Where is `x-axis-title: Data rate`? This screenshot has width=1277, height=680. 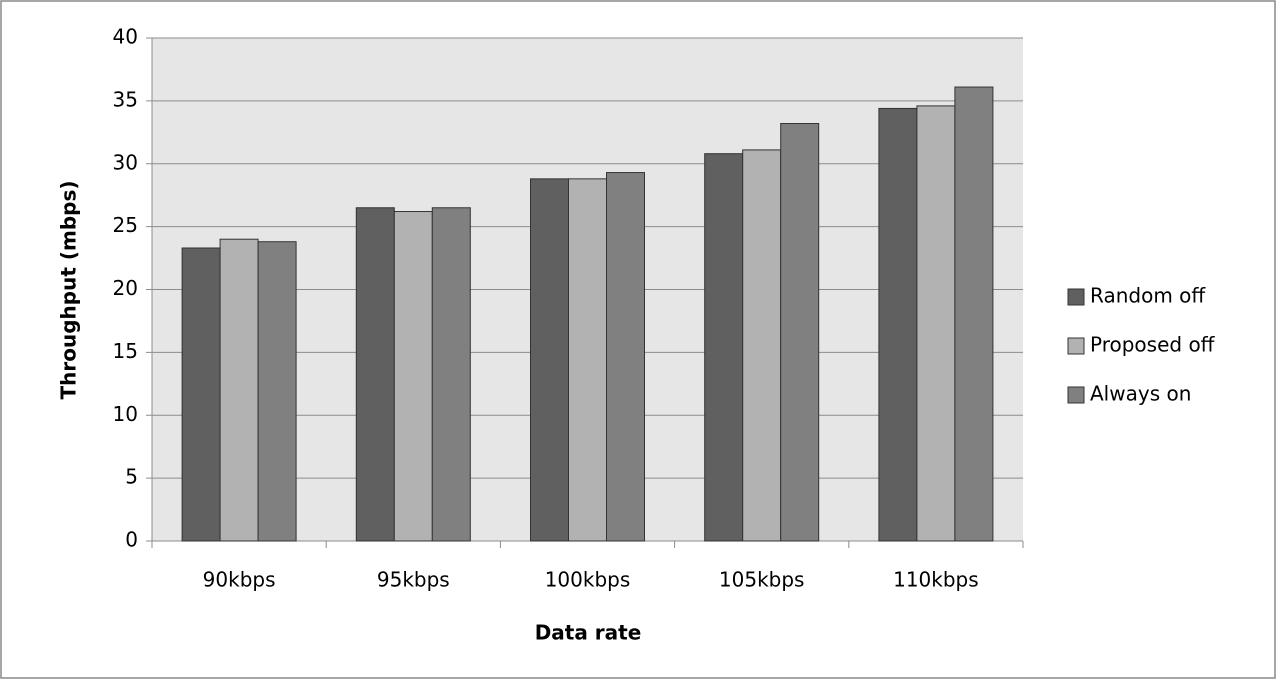
x-axis-title: Data rate is located at coordinates (588, 633).